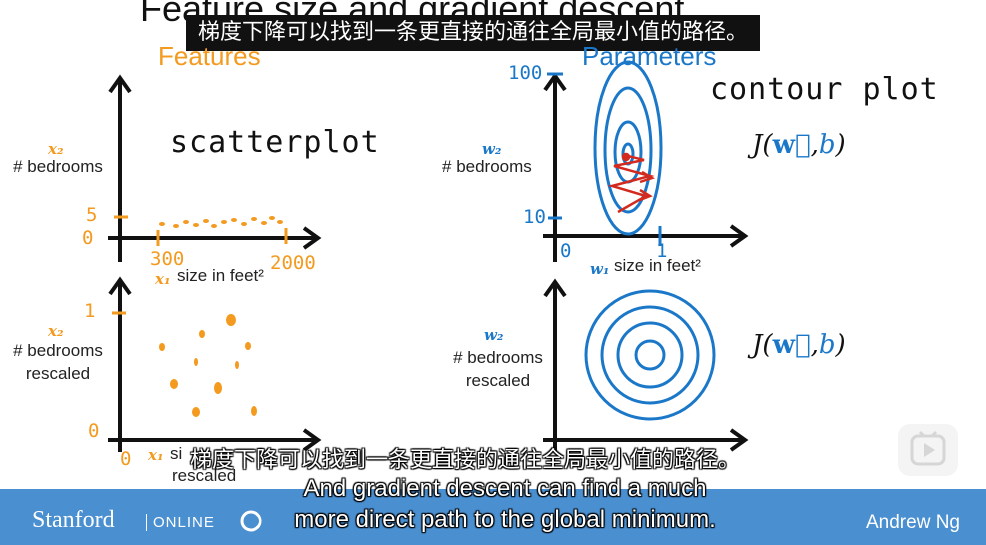  Describe the element at coordinates (498, 380) in the screenshot. I see `br-y-label-2: rescaled` at that location.